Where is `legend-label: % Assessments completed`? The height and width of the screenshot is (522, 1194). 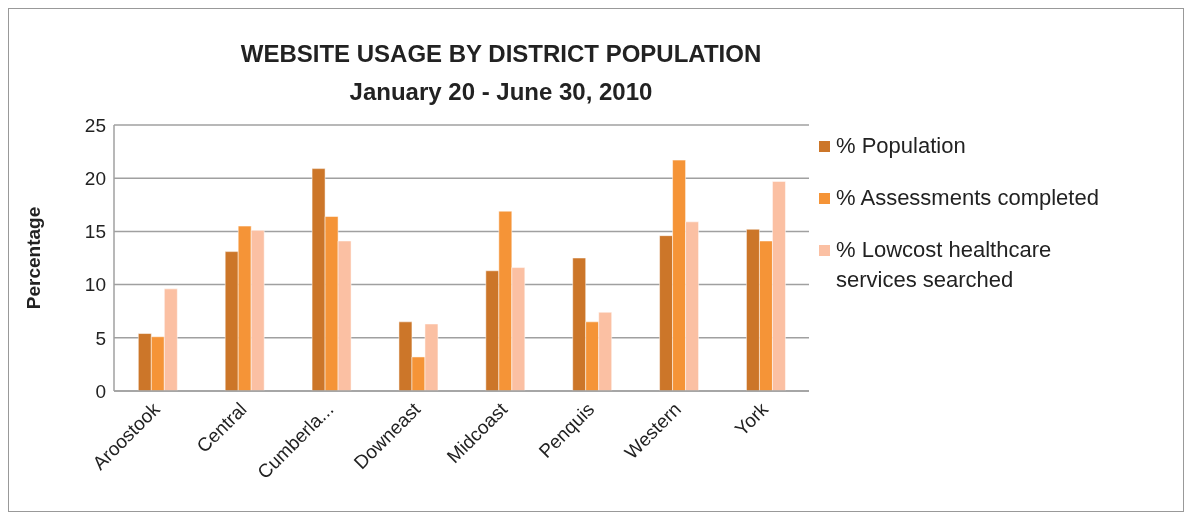
legend-label: % Assessments completed is located at coordinates (968, 198).